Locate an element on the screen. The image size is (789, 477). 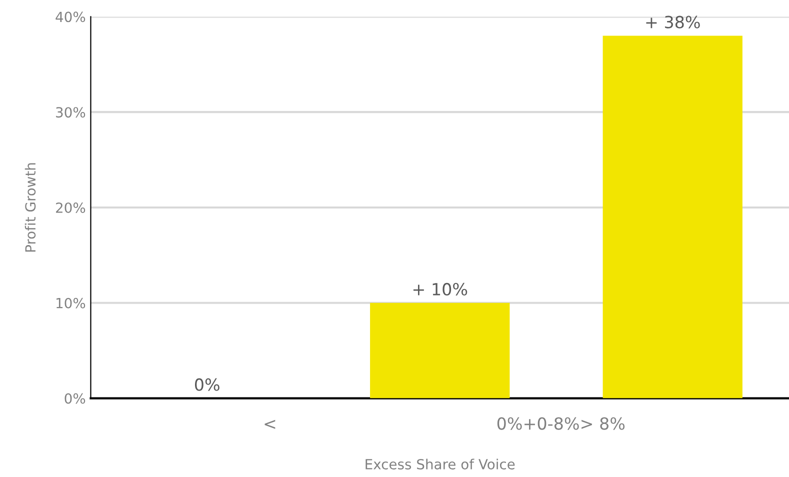
y-tick-label: 30% is located at coordinates (71, 112).